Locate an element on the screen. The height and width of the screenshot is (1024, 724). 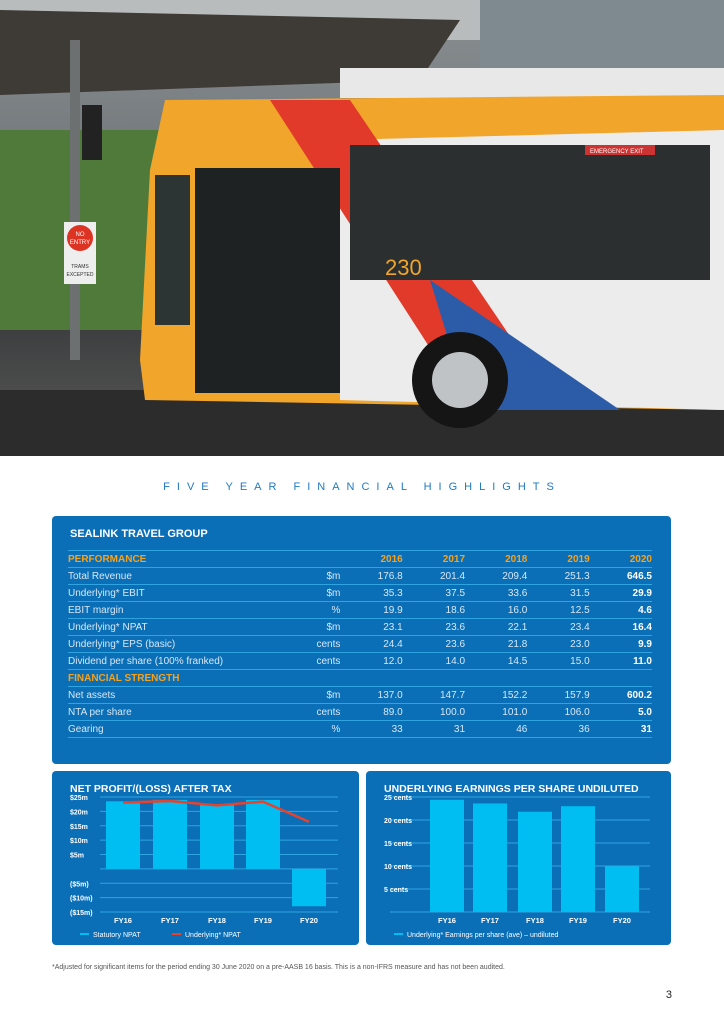
row-value: 24.4 is located at coordinates (371, 644).